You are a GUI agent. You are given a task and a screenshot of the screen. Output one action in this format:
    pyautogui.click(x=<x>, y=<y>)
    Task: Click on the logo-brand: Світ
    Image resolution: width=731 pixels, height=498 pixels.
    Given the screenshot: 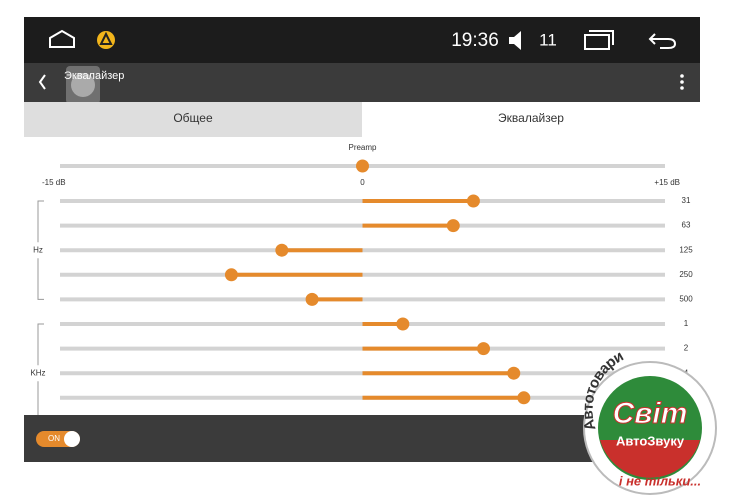 What is the action you would take?
    pyautogui.click(x=650, y=413)
    